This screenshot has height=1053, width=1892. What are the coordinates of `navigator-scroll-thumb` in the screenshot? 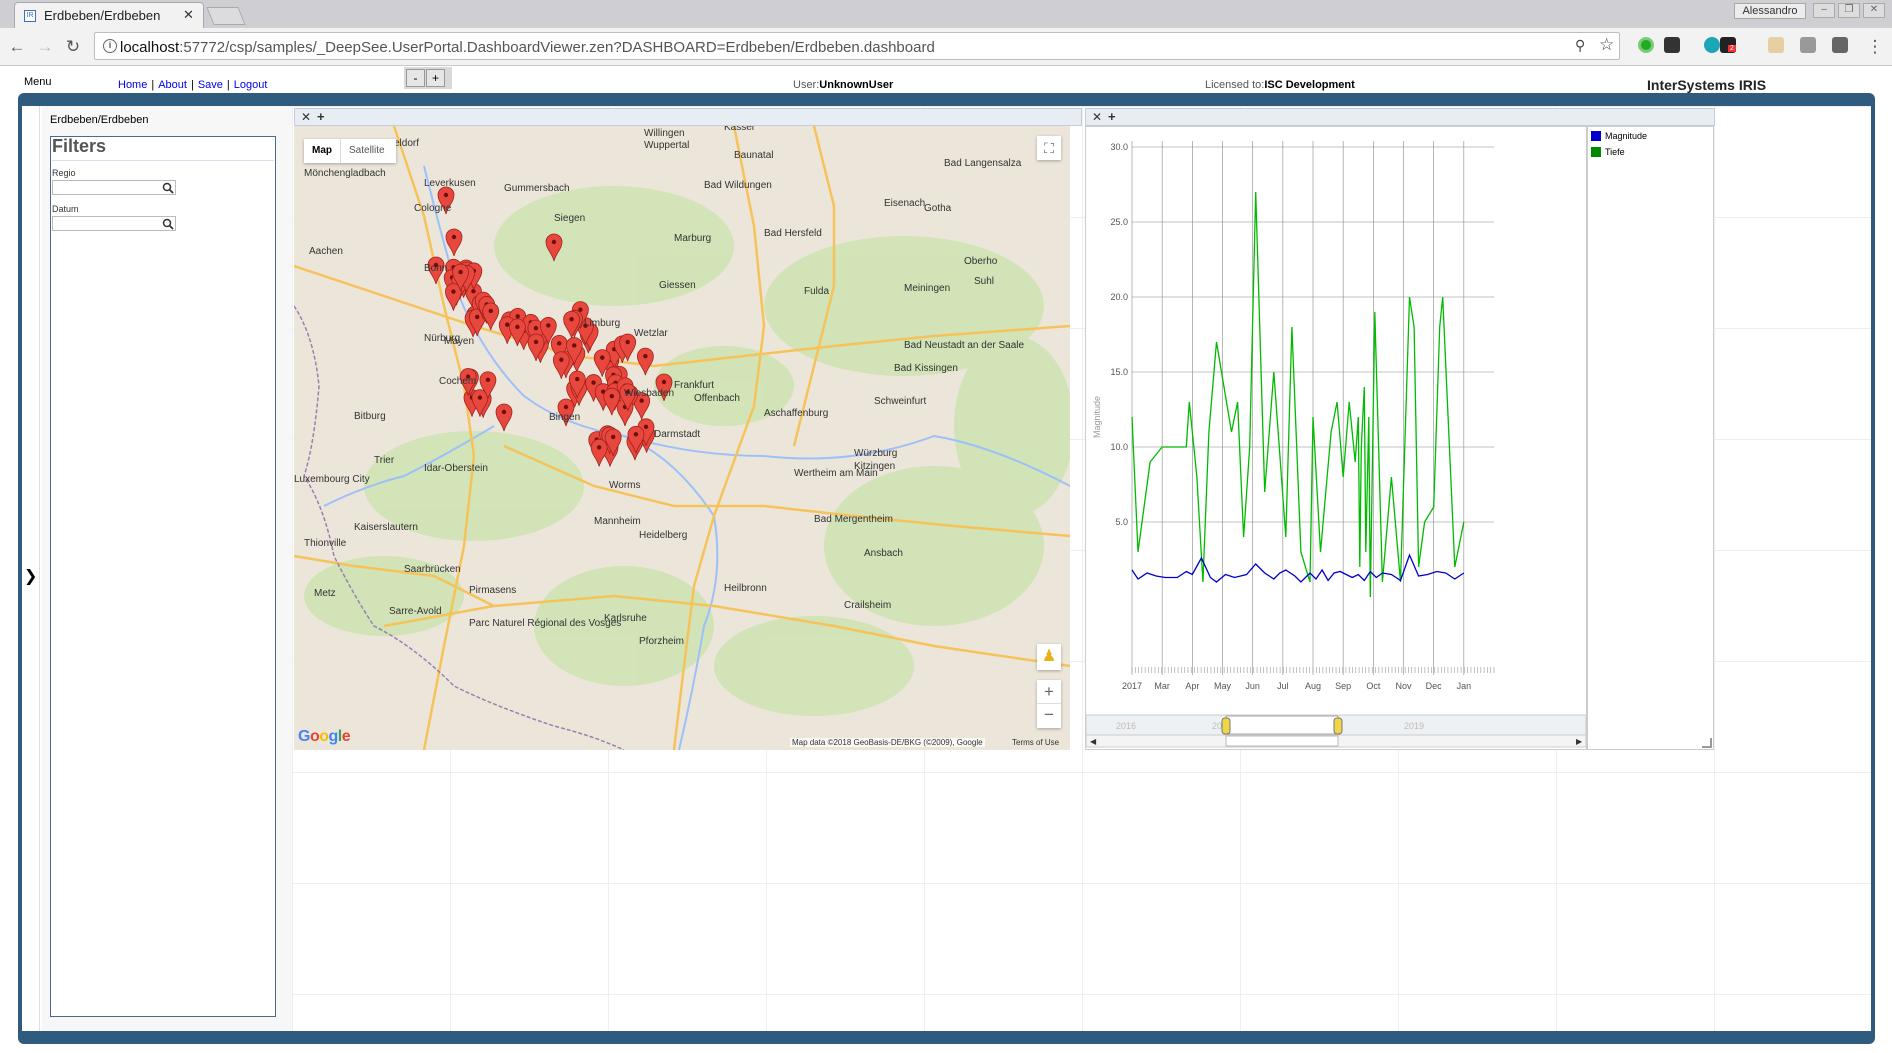 It's located at (1282, 741).